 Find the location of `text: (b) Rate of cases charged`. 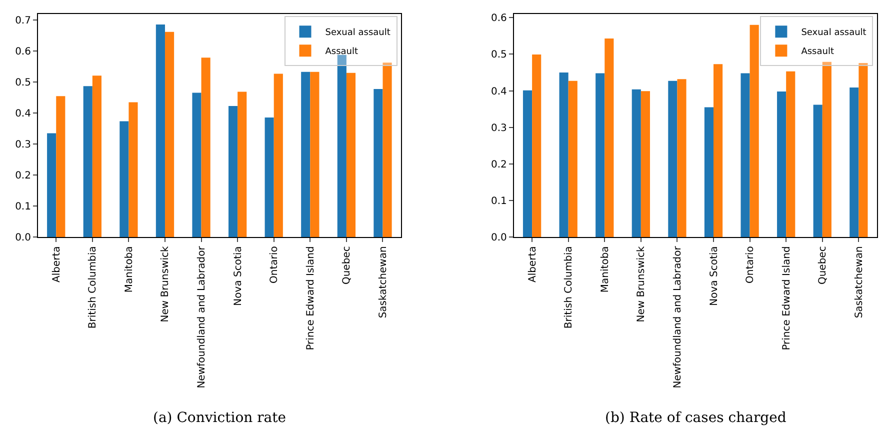

text: (b) Rate of cases charged is located at coordinates (695, 418).